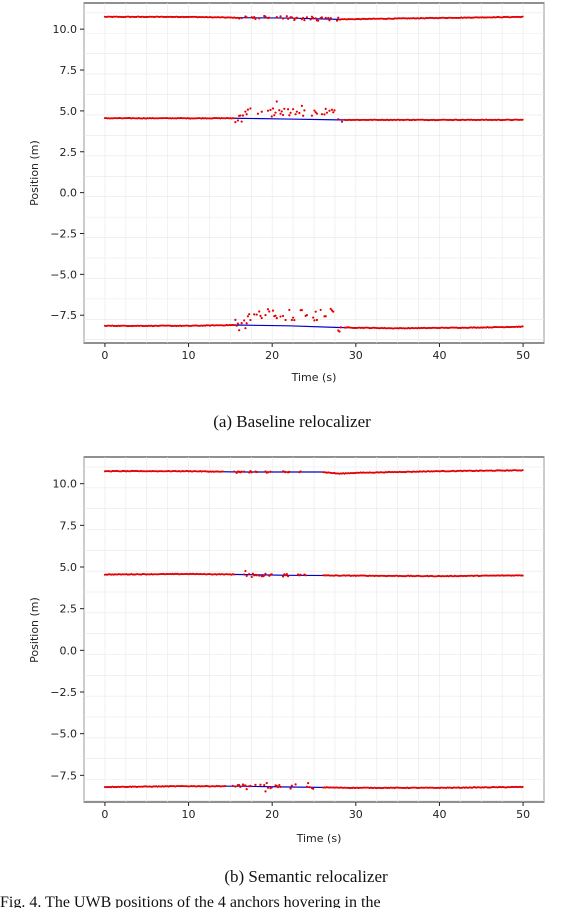  I want to click on y-axis-label-semantic: Position (m), so click(34, 630).